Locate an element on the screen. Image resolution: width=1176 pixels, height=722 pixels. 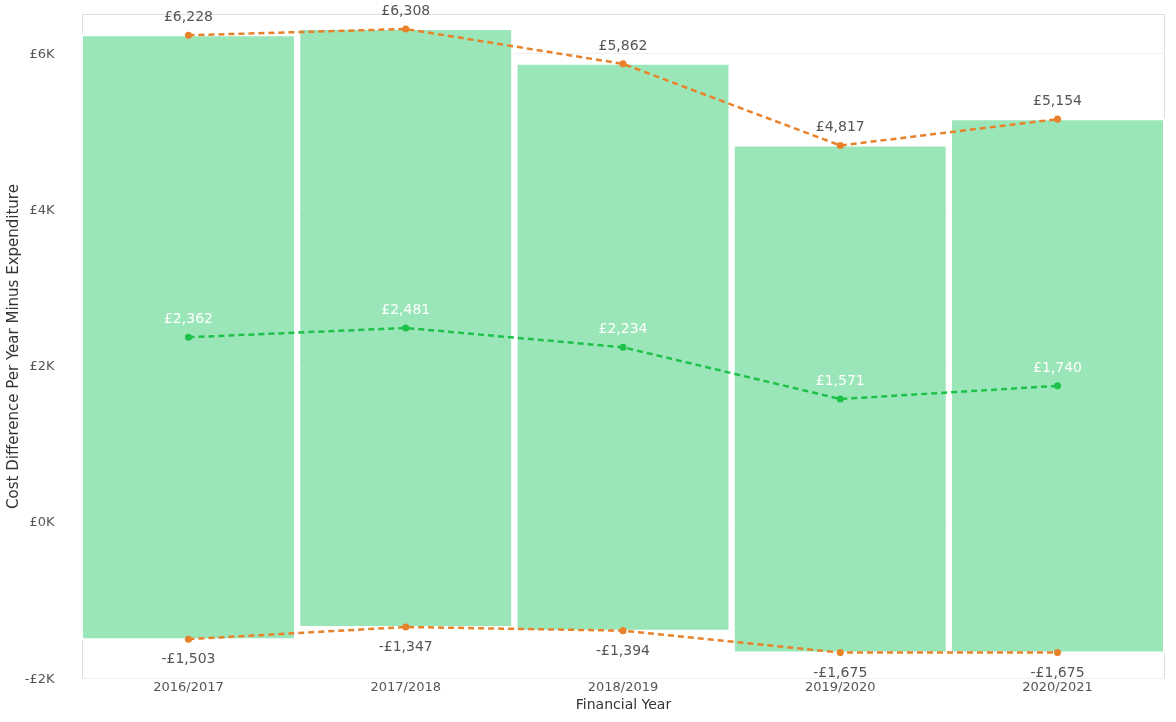
data-label: £2,234 is located at coordinates (623, 328).